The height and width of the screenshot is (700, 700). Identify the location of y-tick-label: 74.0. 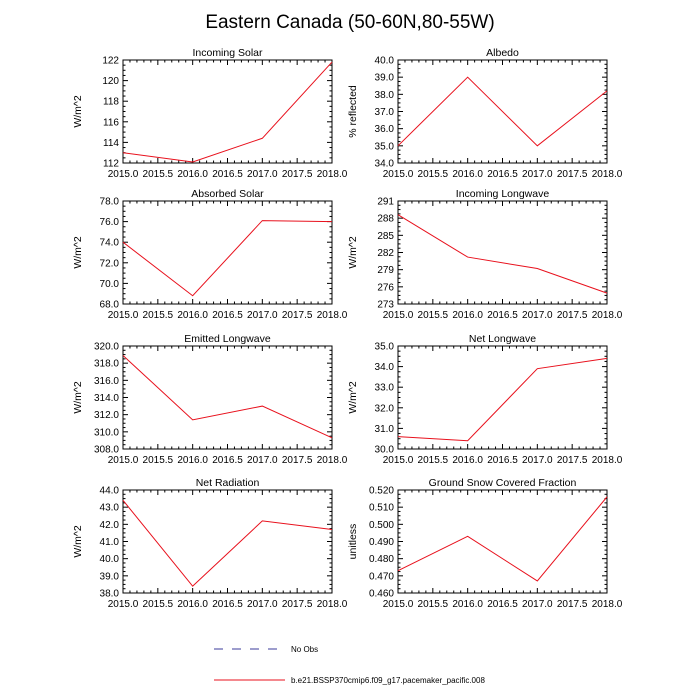
(110, 243).